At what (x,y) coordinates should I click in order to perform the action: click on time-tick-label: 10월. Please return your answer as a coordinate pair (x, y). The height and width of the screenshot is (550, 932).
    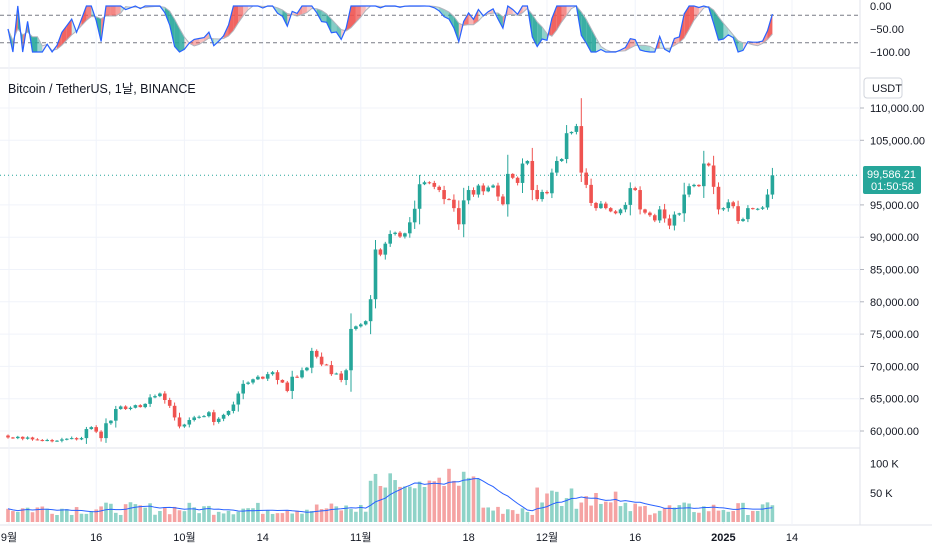
    Looking at the image, I should click on (184, 537).